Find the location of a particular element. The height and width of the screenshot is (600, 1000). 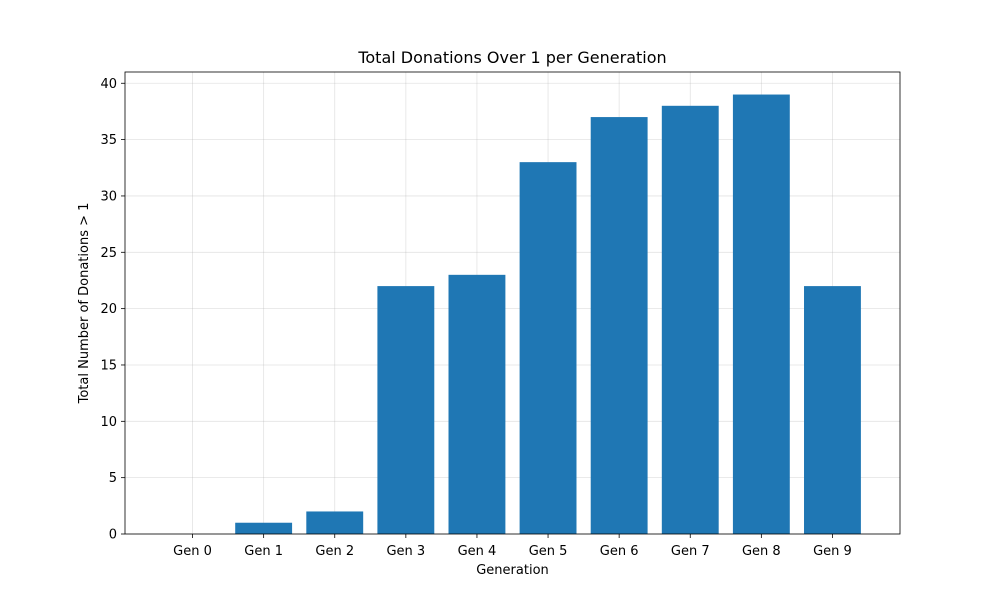

x-tick-label: Gen 4 is located at coordinates (477, 551).